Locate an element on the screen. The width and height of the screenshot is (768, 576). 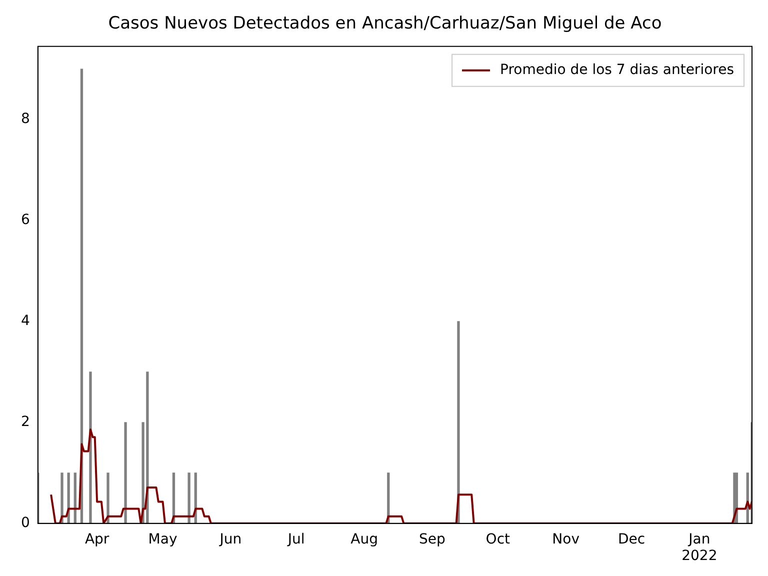
x-tick-label: Nov is located at coordinates (566, 539).